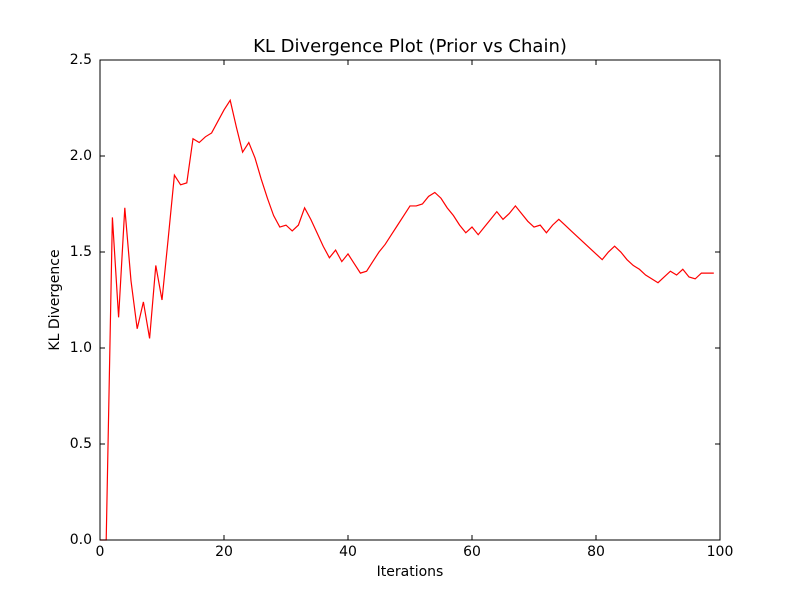 Image resolution: width=800 pixels, height=600 pixels. Describe the element at coordinates (55, 299) in the screenshot. I see `y-axis-label: KL Divergence` at that location.